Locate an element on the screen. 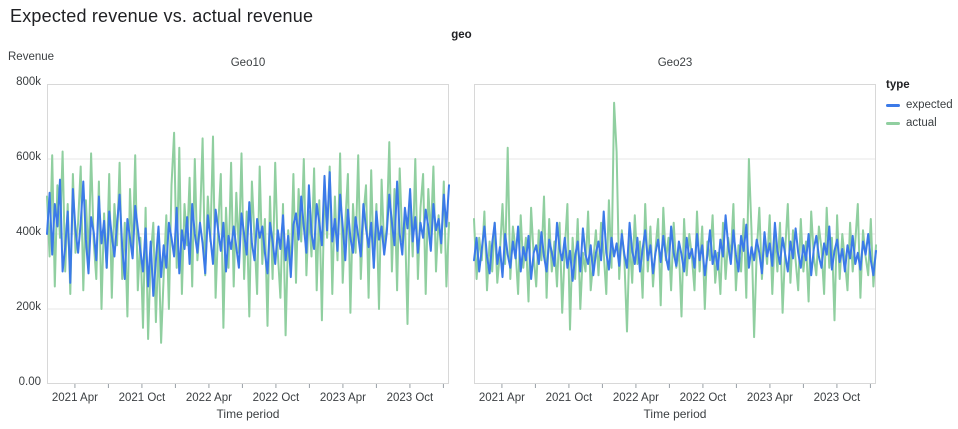 The image size is (958, 429). legend-items: expected actual is located at coordinates (922, 114).